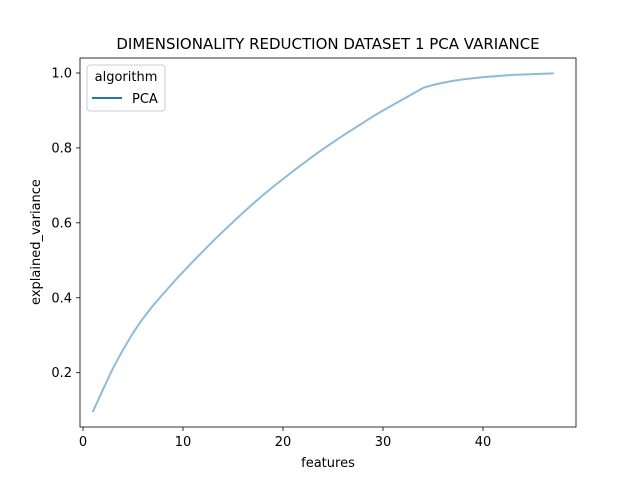 The image size is (640, 480). Describe the element at coordinates (328, 463) in the screenshot. I see `x-axis-label: features` at that location.